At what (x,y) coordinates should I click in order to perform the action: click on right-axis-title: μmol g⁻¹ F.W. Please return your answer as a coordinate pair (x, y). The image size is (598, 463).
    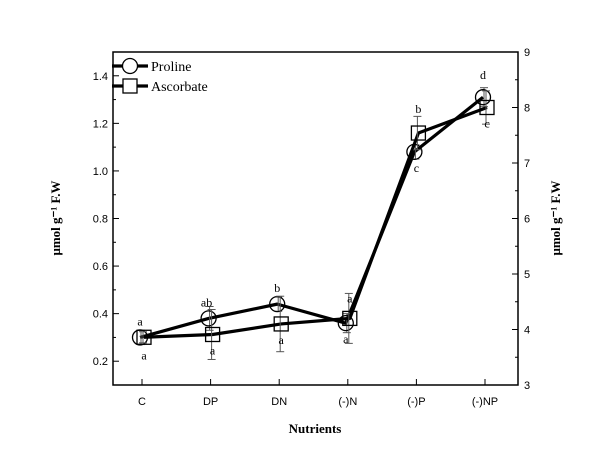
    Looking at the image, I should click on (555, 217).